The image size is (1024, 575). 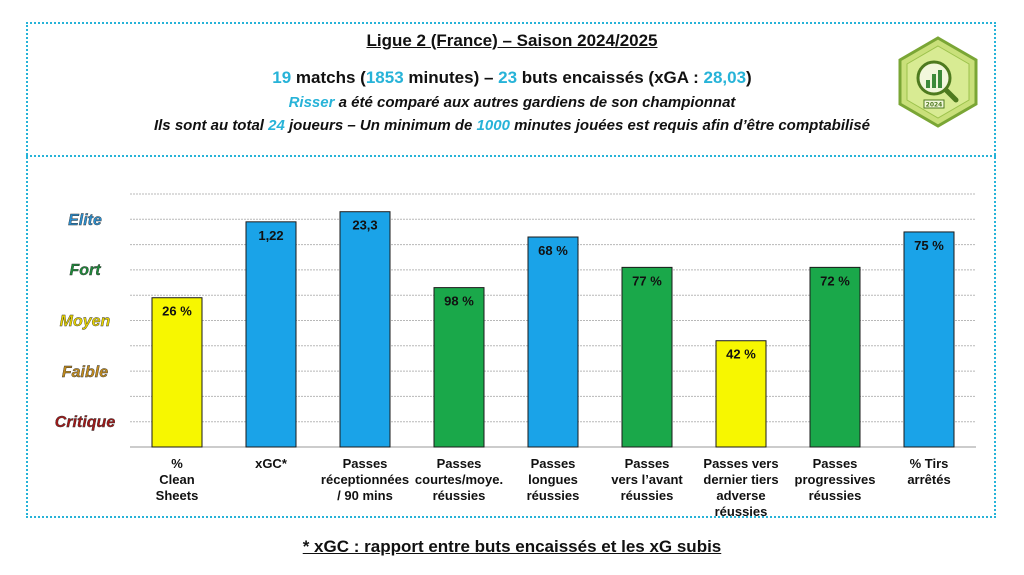 What do you see at coordinates (311, 102) in the screenshot?
I see `player-name: Risser` at bounding box center [311, 102].